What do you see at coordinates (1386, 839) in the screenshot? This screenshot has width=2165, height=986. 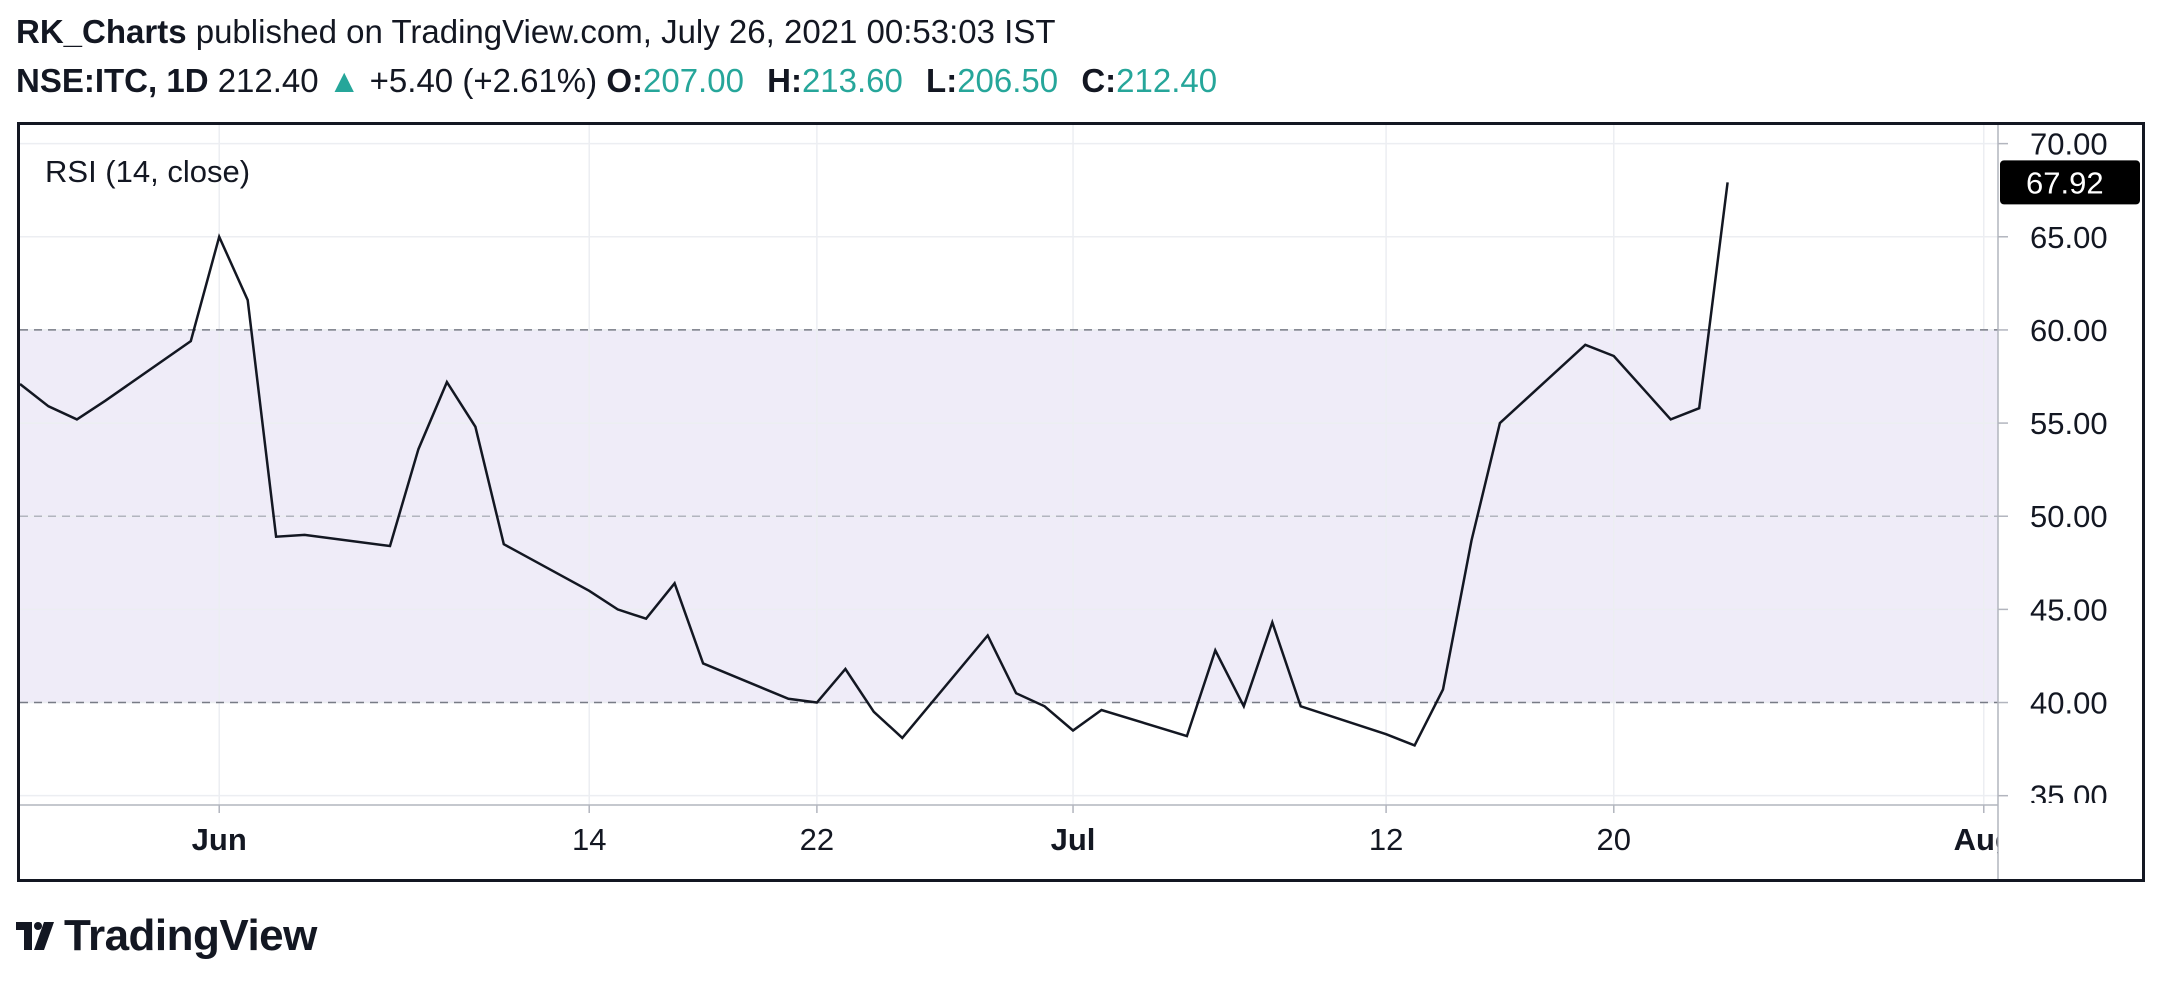 I see `x-tick-label: 12` at bounding box center [1386, 839].